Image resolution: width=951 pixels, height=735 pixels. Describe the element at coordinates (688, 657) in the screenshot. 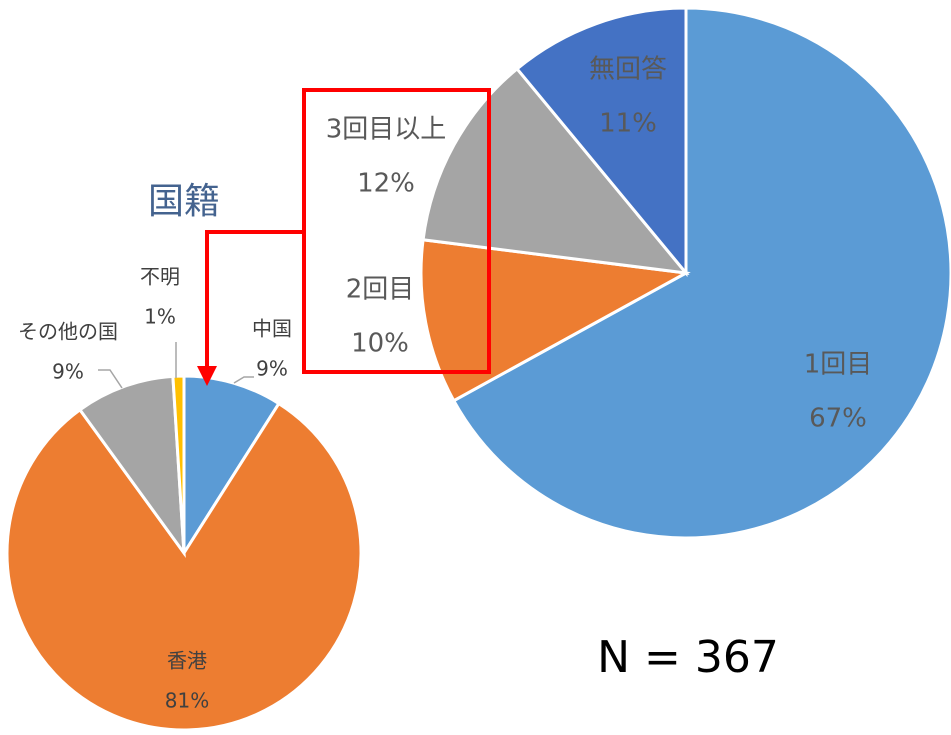

I see `sample-size: N = 367` at that location.